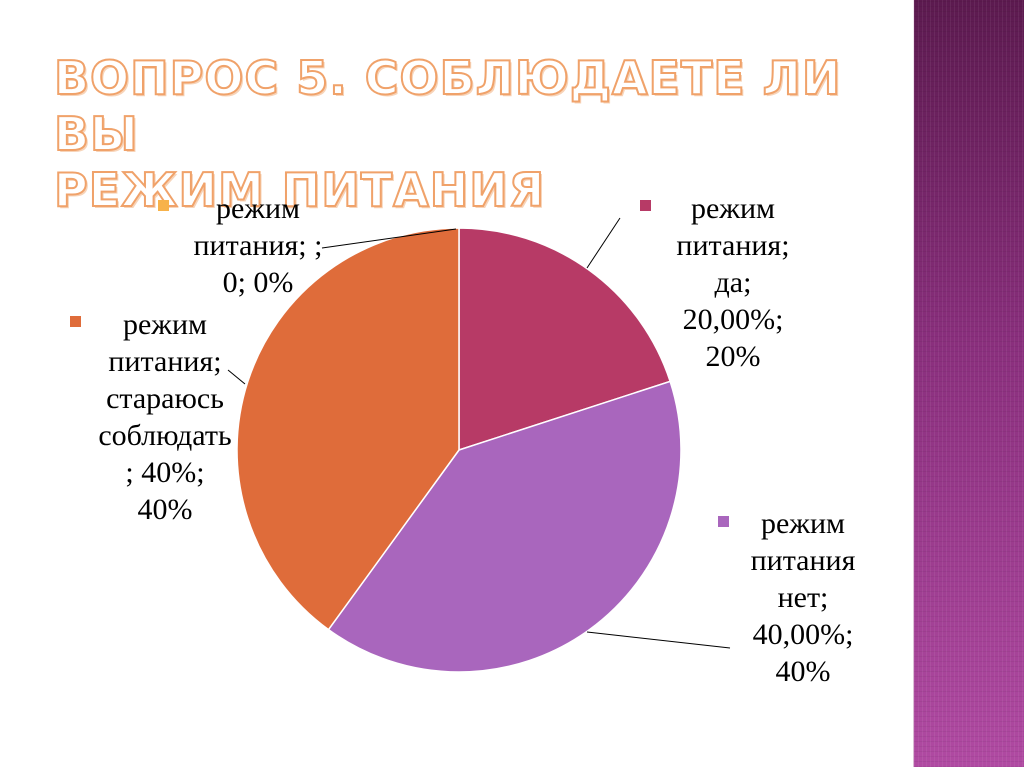  Describe the element at coordinates (299, 190) in the screenshot. I see `slide-title-line-2: РЕЖИМ ПИТАНИЯ` at that location.